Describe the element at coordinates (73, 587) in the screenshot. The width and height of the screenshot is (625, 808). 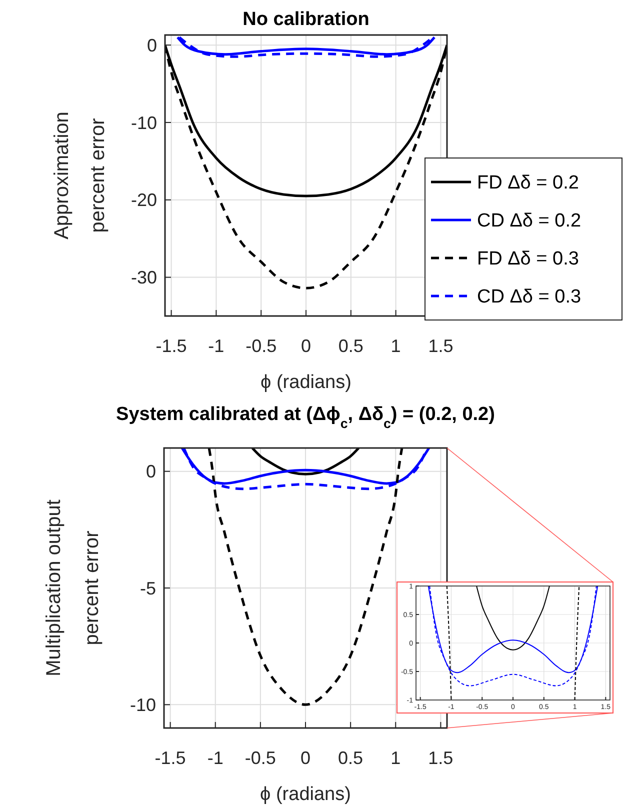
I see `y-axis-title: Multiplication output percent error` at that location.